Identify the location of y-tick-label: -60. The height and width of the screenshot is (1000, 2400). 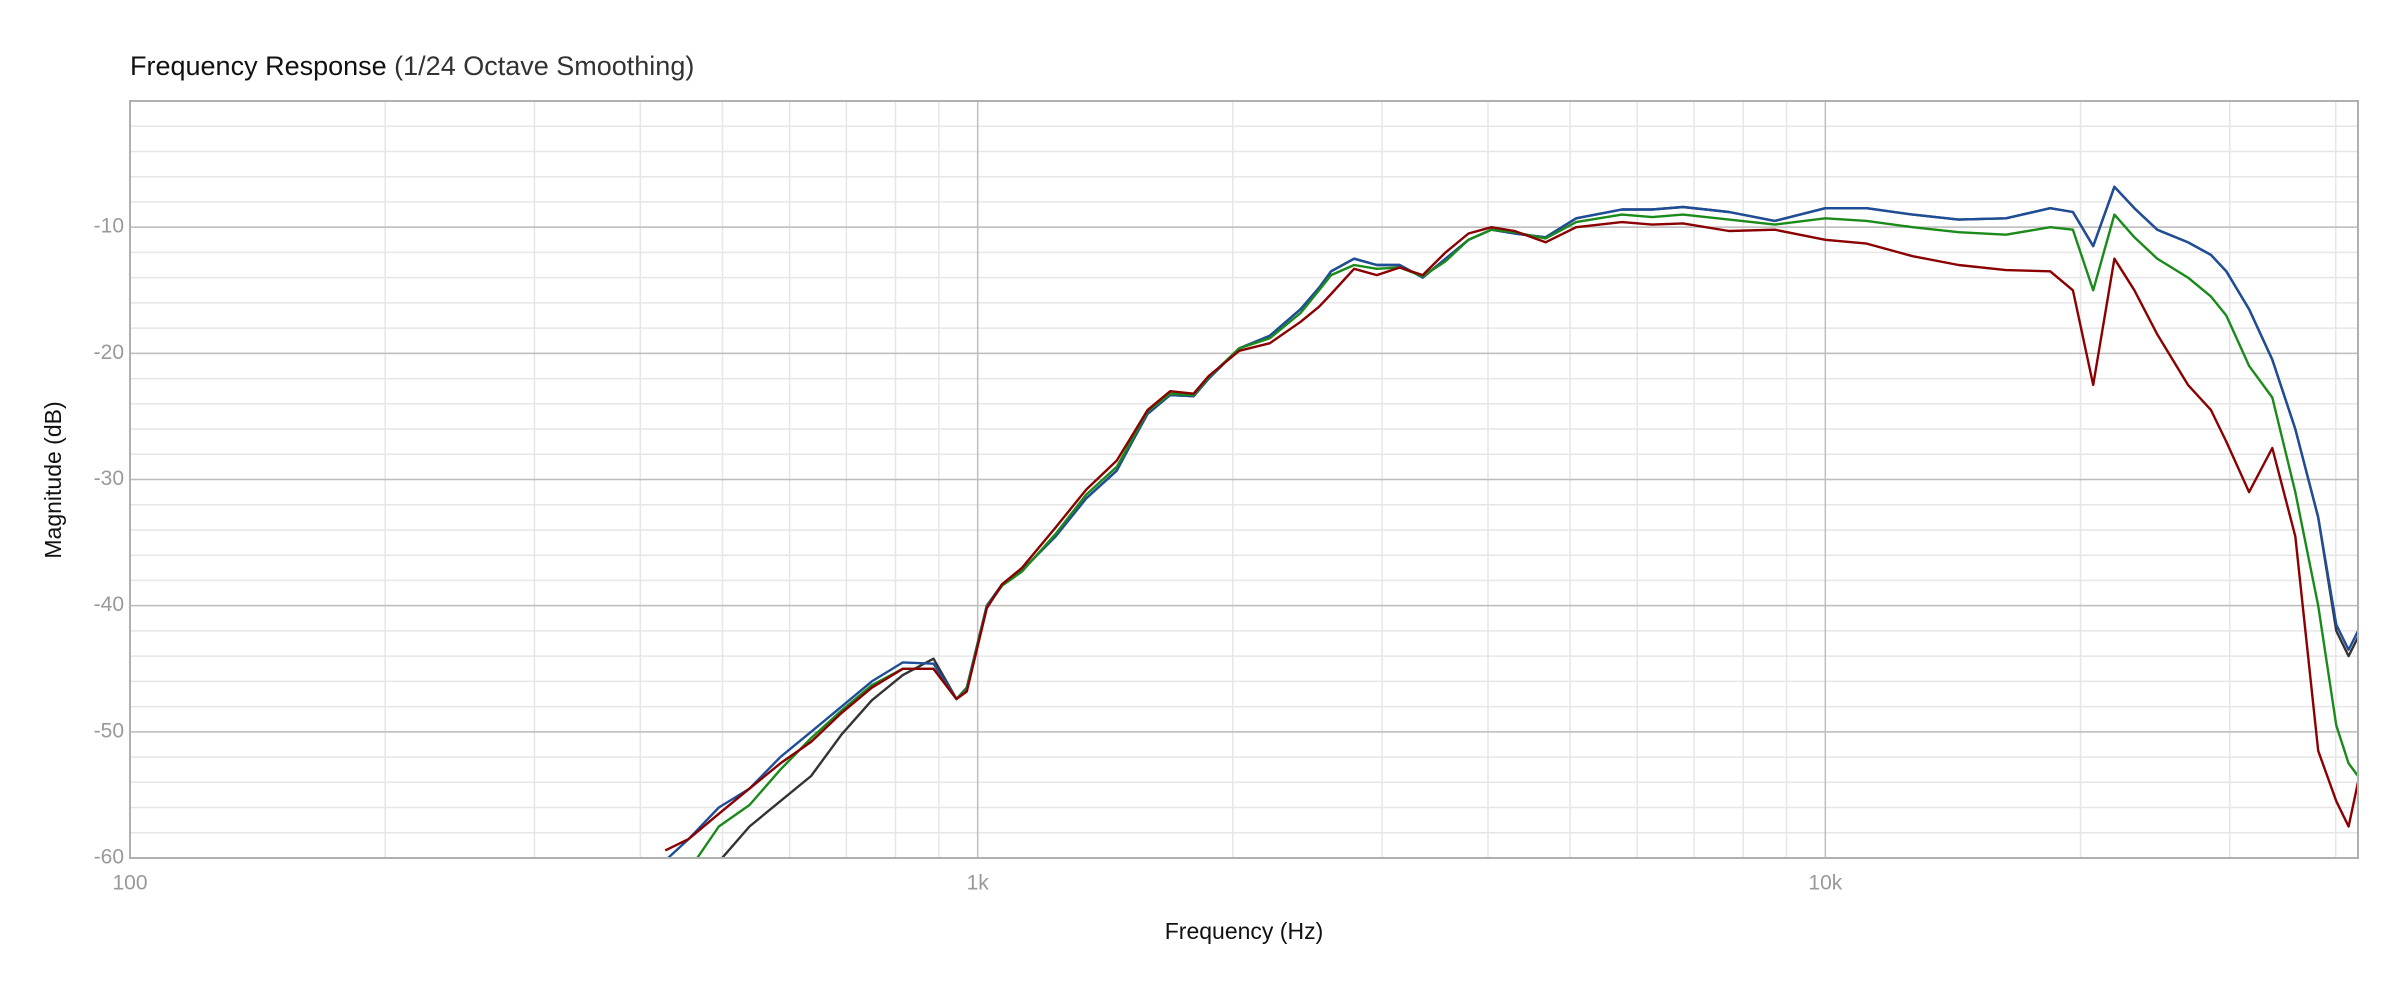
(109, 857).